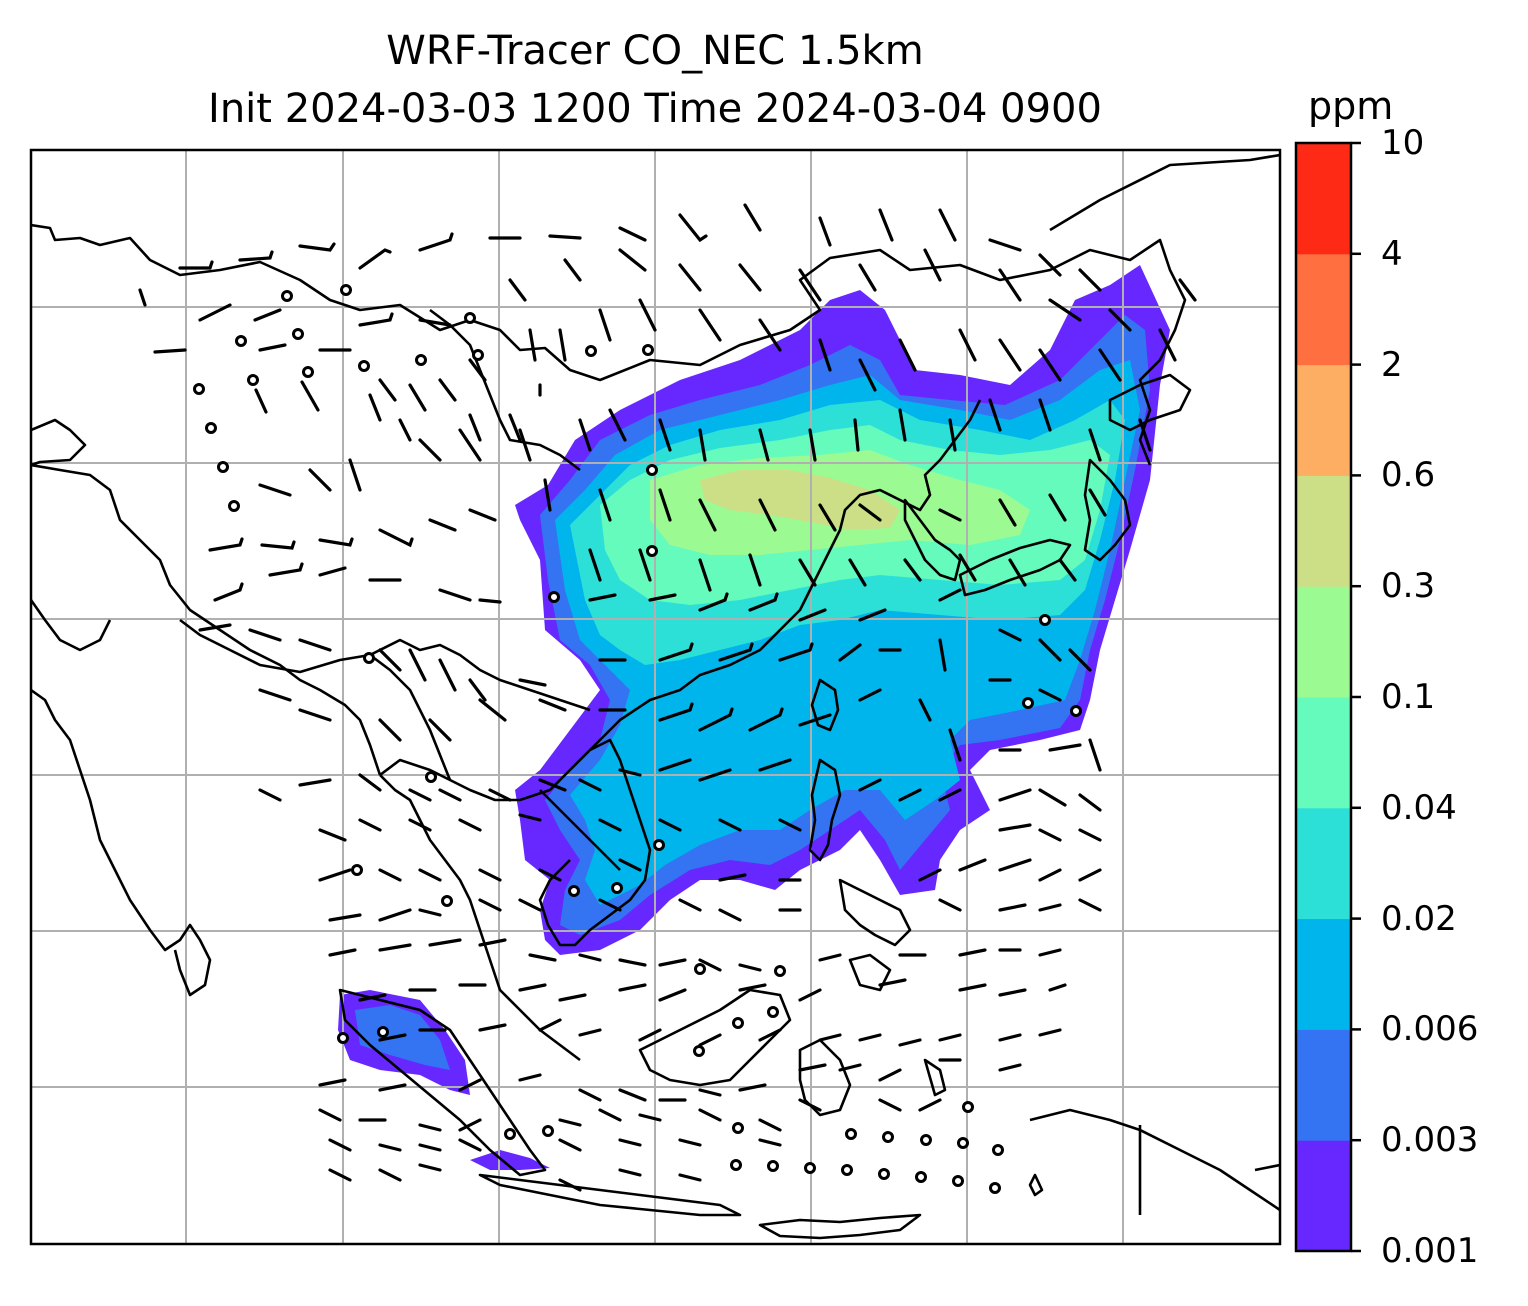  Describe the element at coordinates (1351, 106) in the screenshot. I see `colorbar-unit: ppm` at that location.